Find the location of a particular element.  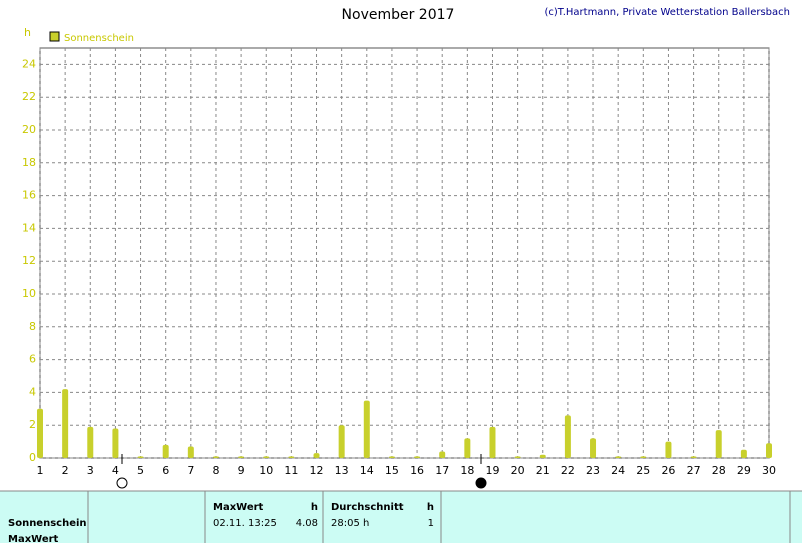

x-tick-label: 8 is located at coordinates (215, 470).